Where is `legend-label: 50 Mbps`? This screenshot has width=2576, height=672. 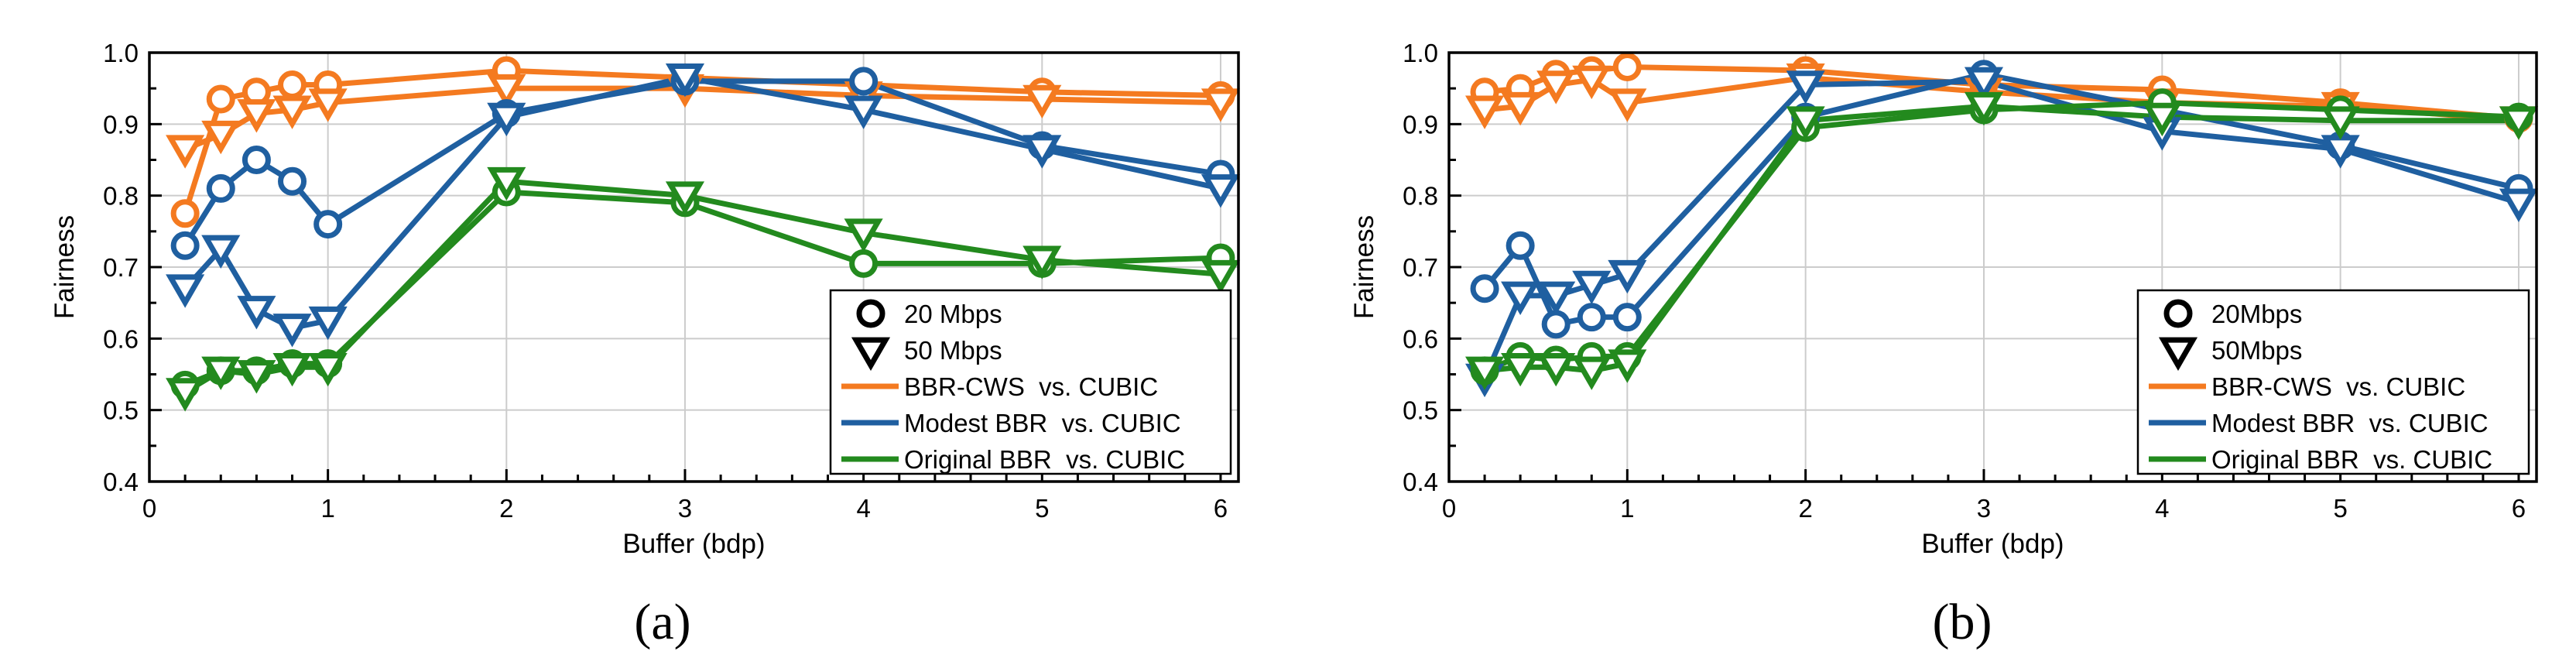
legend-label: 50 Mbps is located at coordinates (953, 350).